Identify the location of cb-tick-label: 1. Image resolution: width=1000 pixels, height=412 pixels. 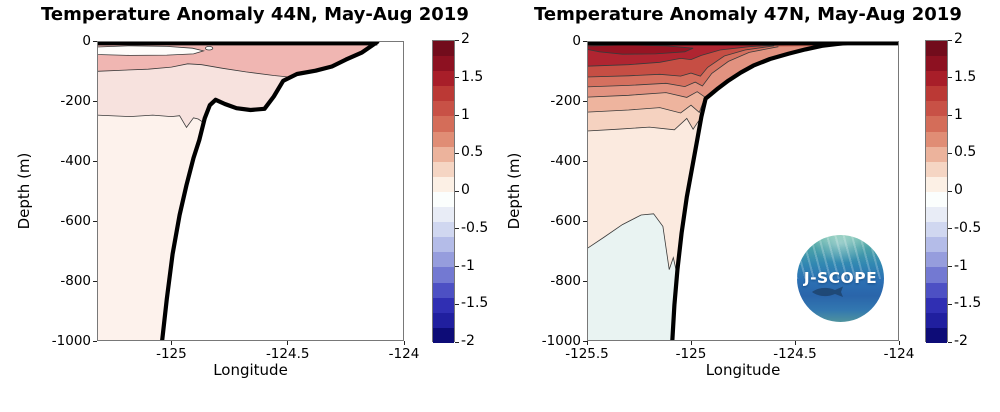
(958, 114).